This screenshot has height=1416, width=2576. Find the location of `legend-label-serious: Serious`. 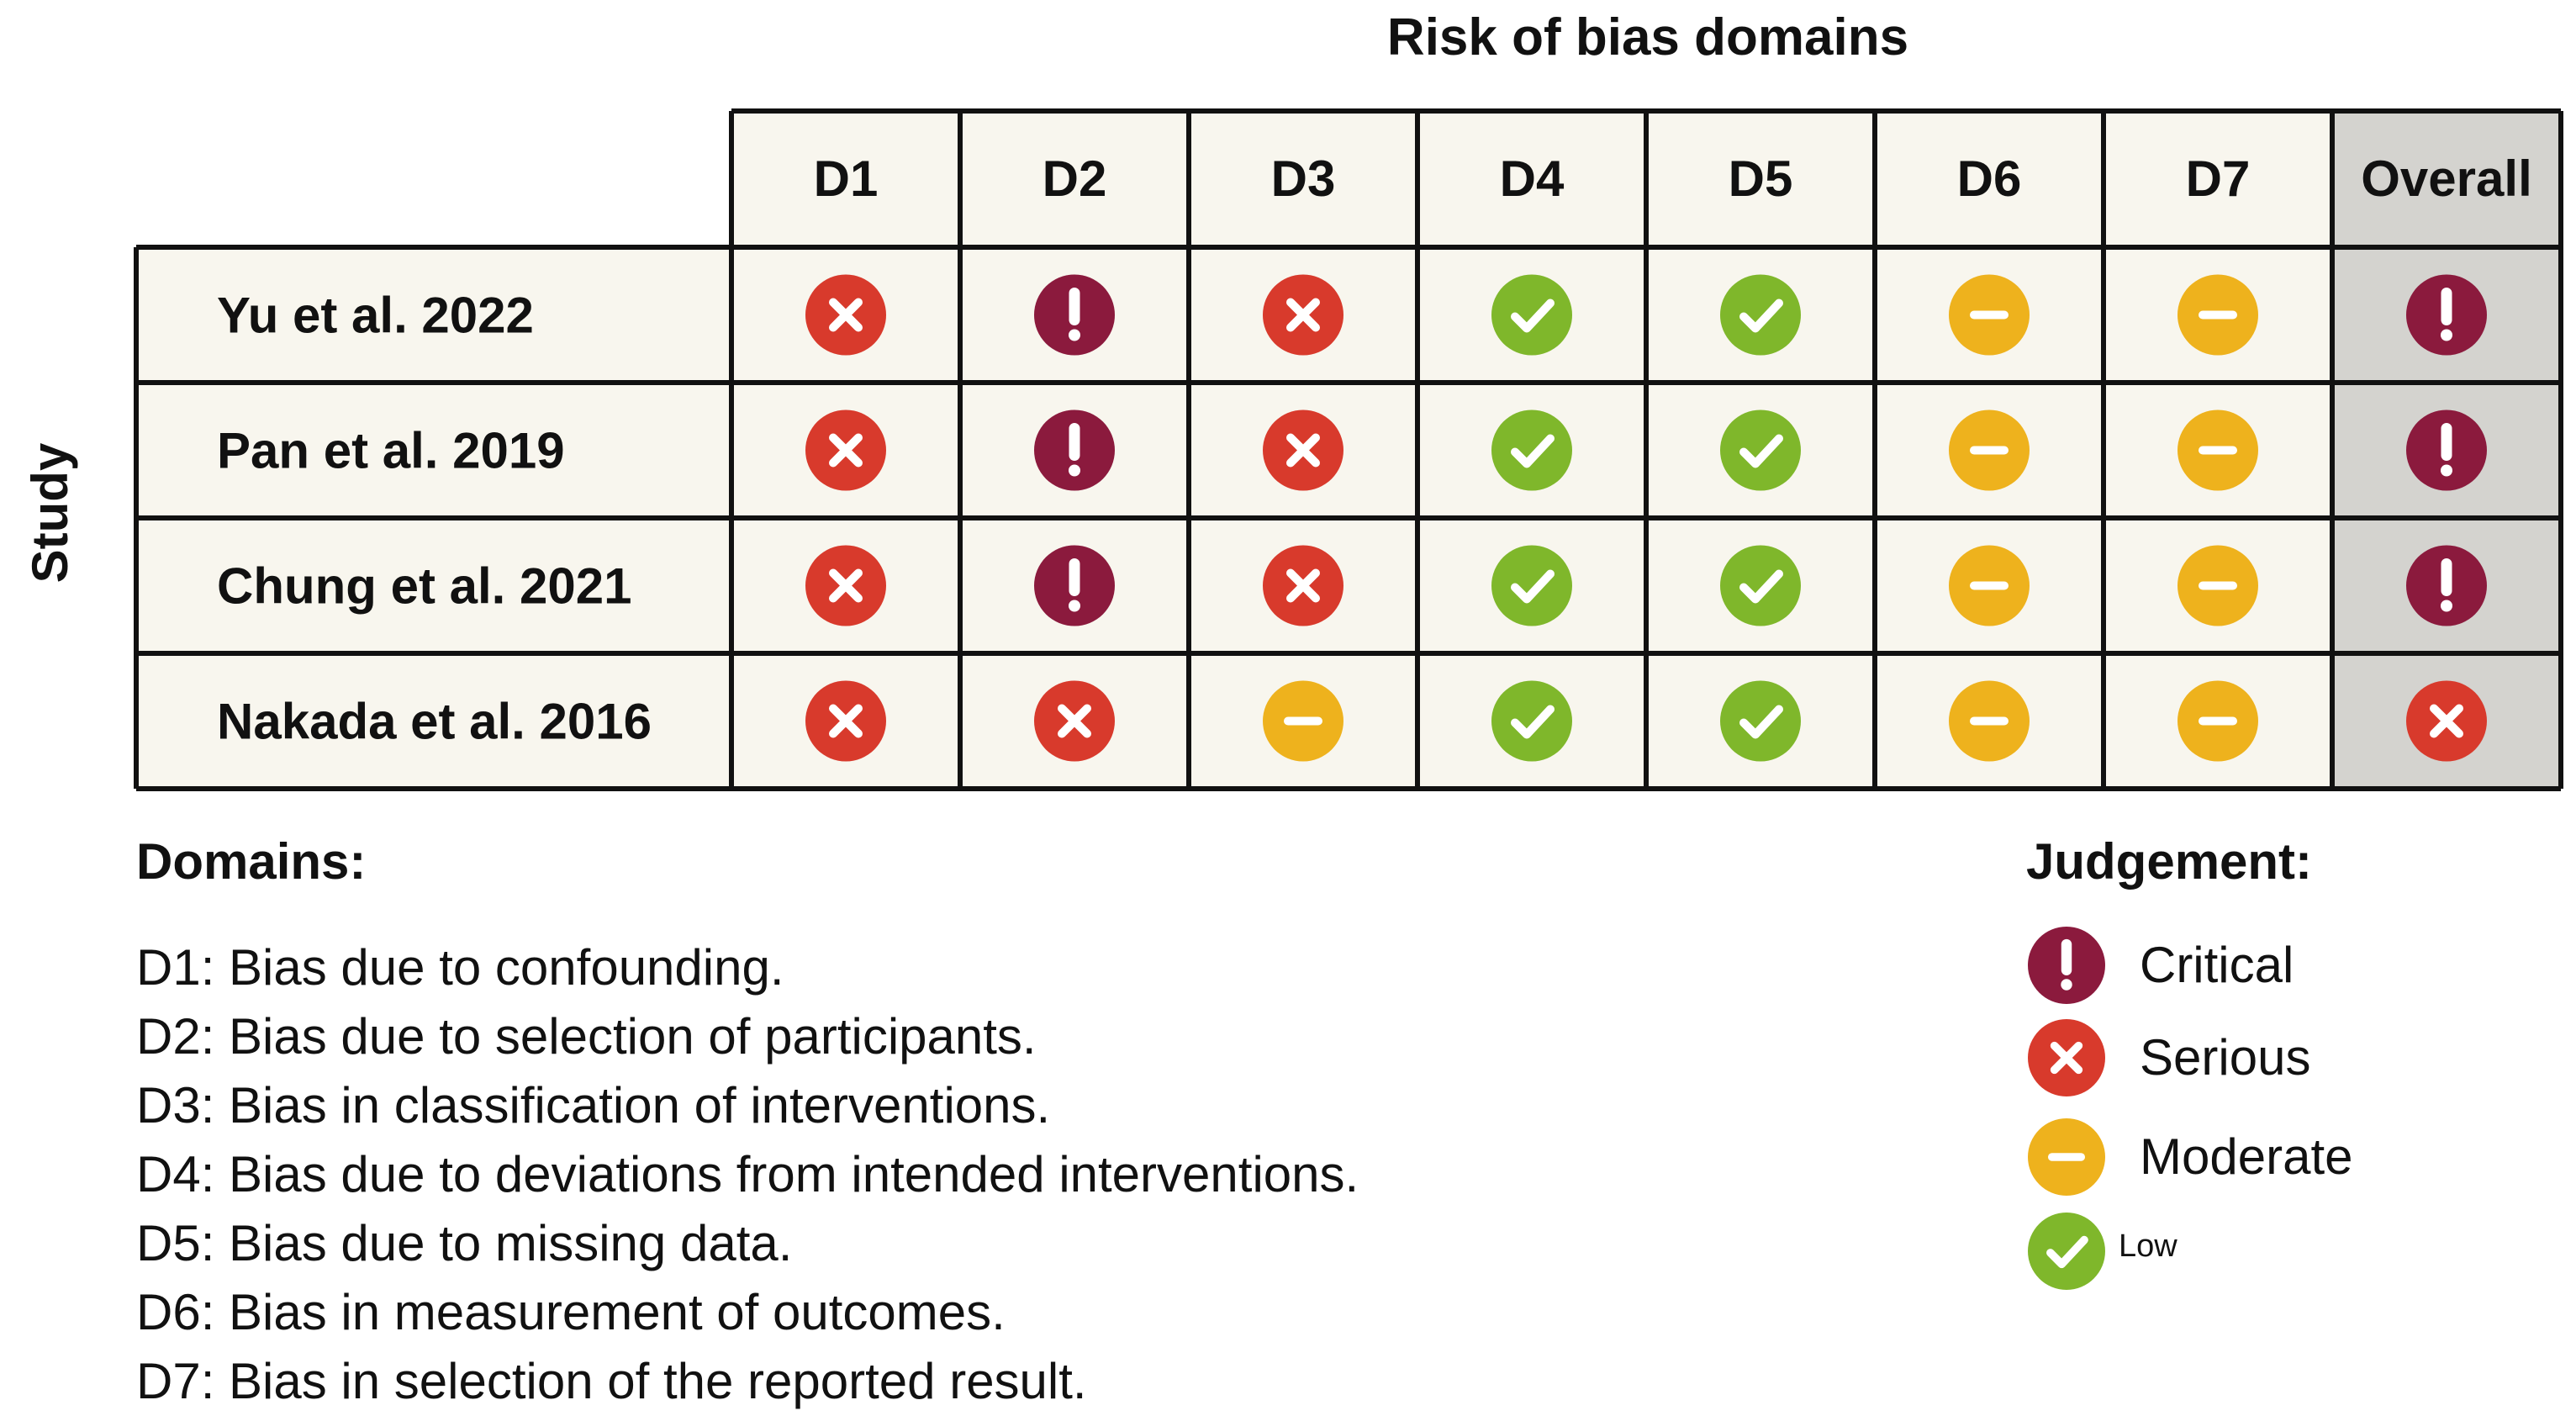

legend-label-serious: Serious is located at coordinates (2225, 1057).